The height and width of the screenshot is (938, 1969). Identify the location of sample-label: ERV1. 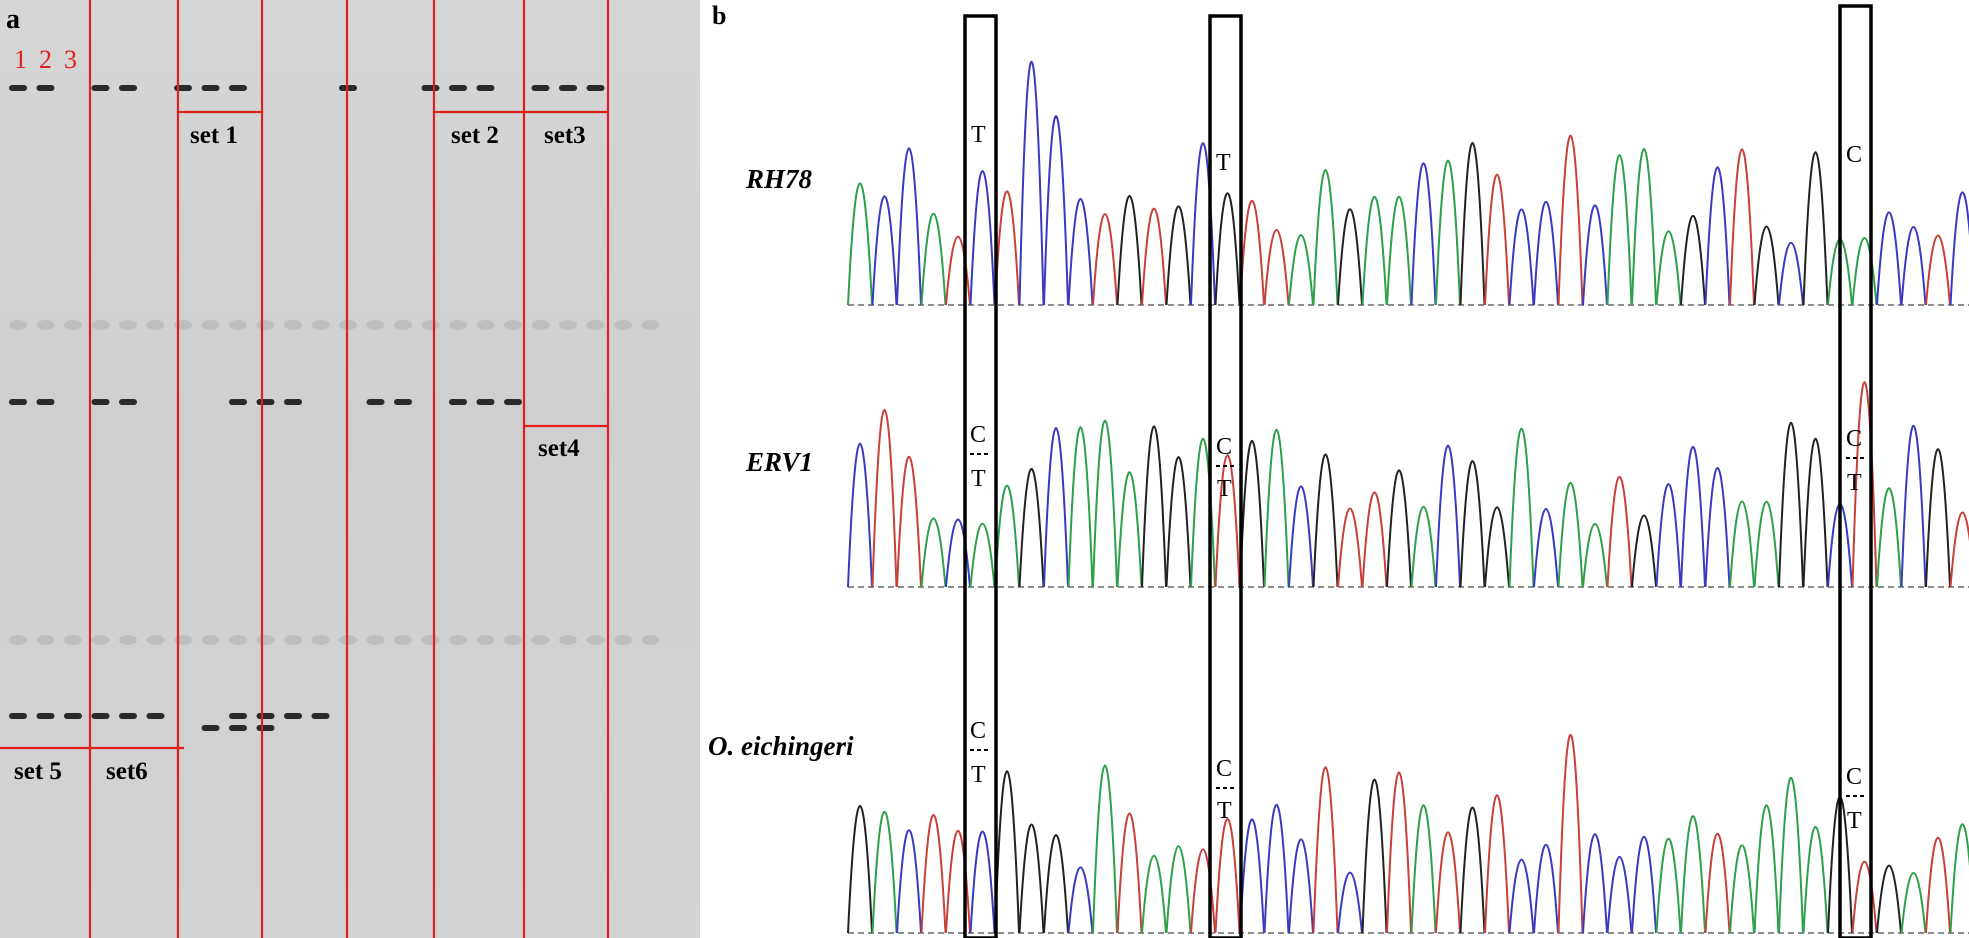
(779, 462).